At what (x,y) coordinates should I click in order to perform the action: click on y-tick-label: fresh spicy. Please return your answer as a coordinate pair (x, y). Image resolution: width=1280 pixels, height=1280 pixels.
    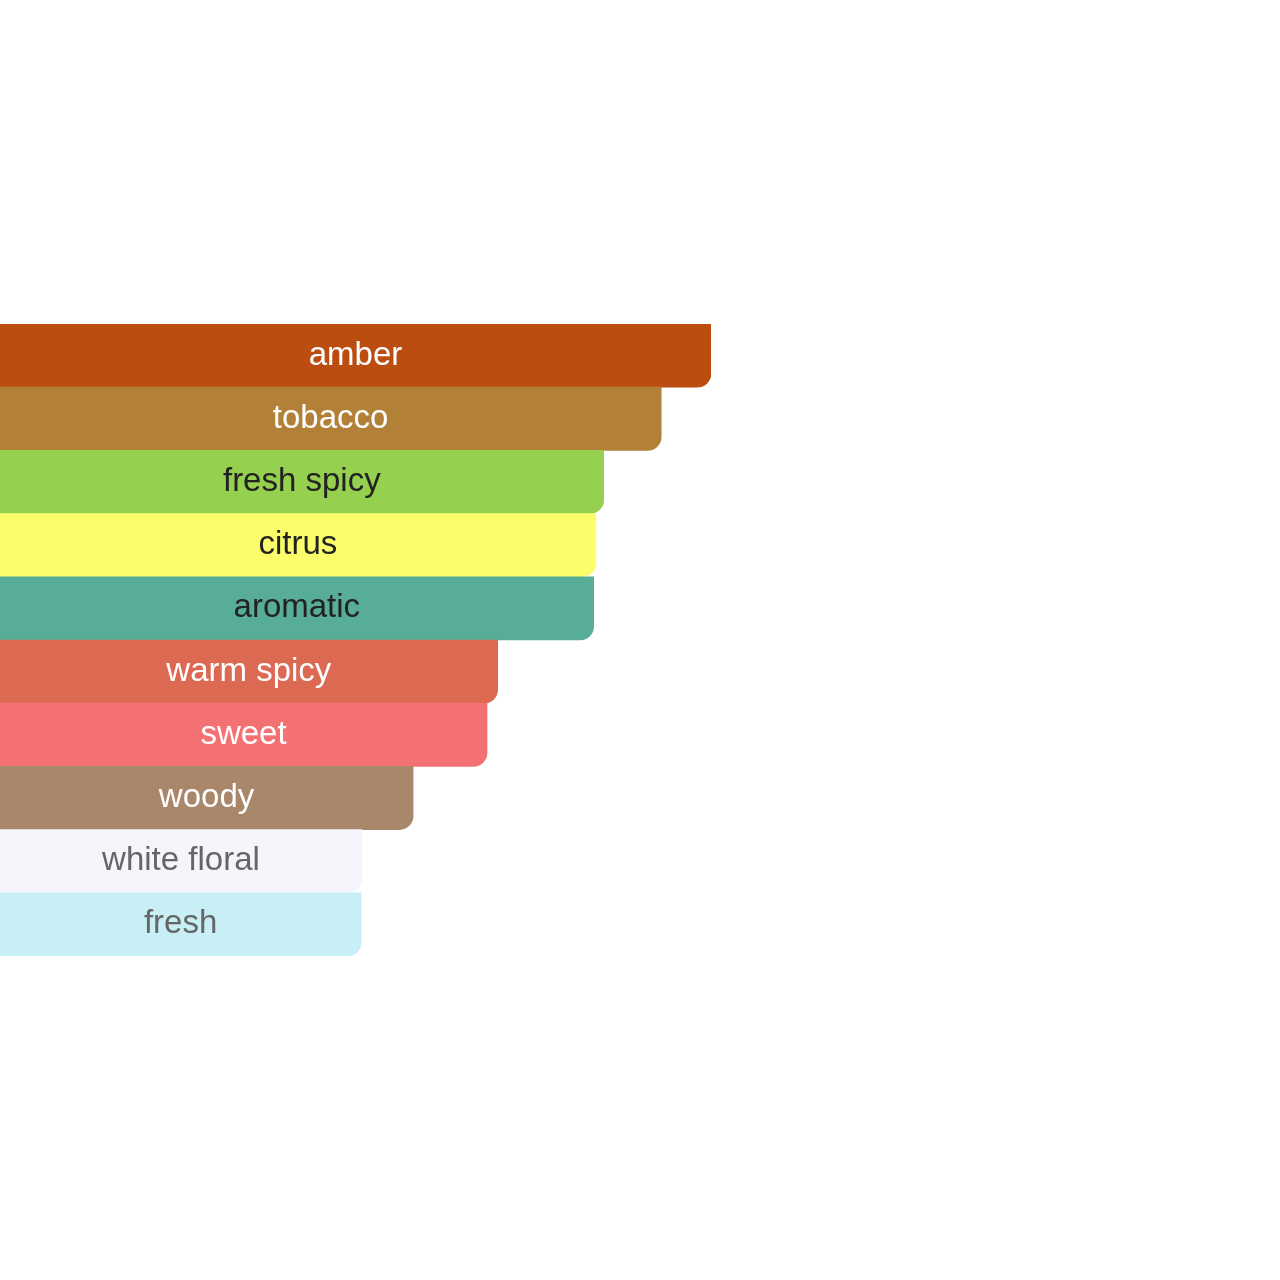
    Looking at the image, I should click on (302, 480).